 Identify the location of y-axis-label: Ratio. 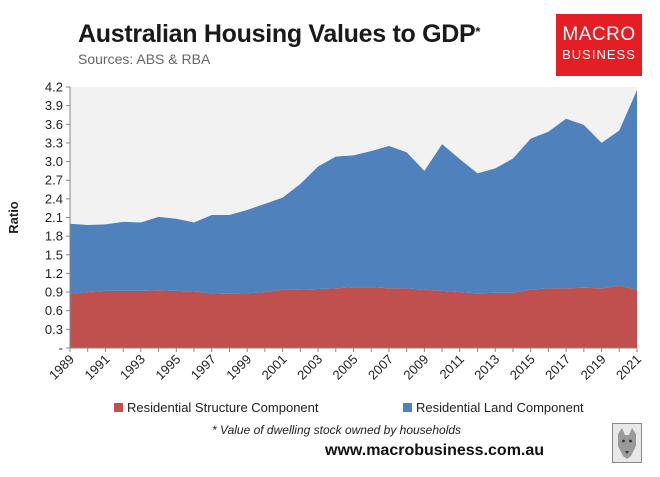
(13, 217).